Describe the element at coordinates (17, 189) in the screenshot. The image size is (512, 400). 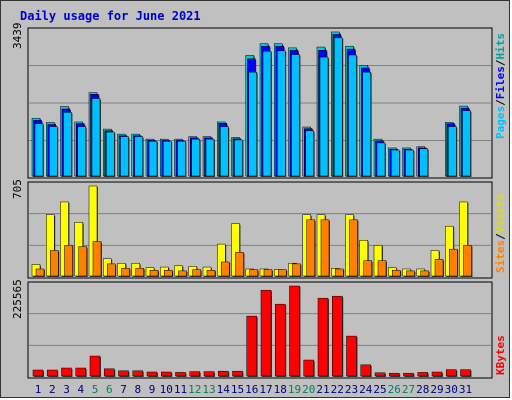
I see `mid-max-label: 705` at that location.